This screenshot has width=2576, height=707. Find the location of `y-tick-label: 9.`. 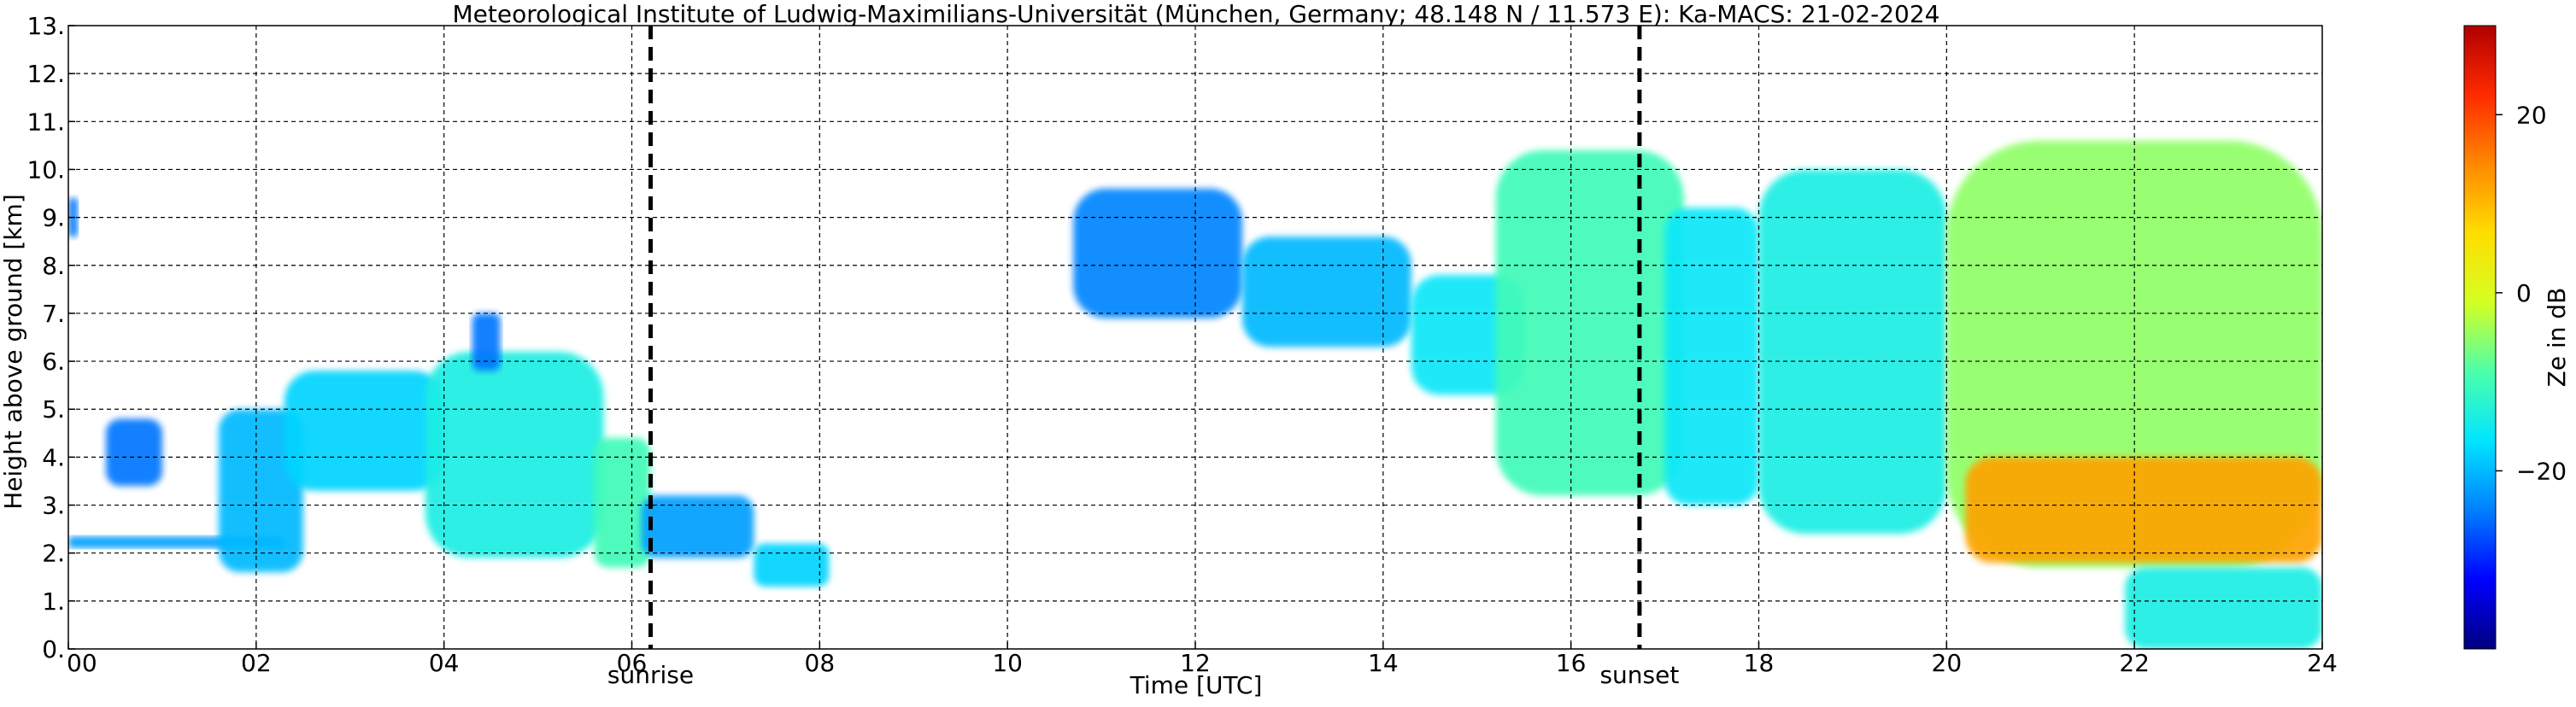

y-tick-label: 9. is located at coordinates (53, 218).